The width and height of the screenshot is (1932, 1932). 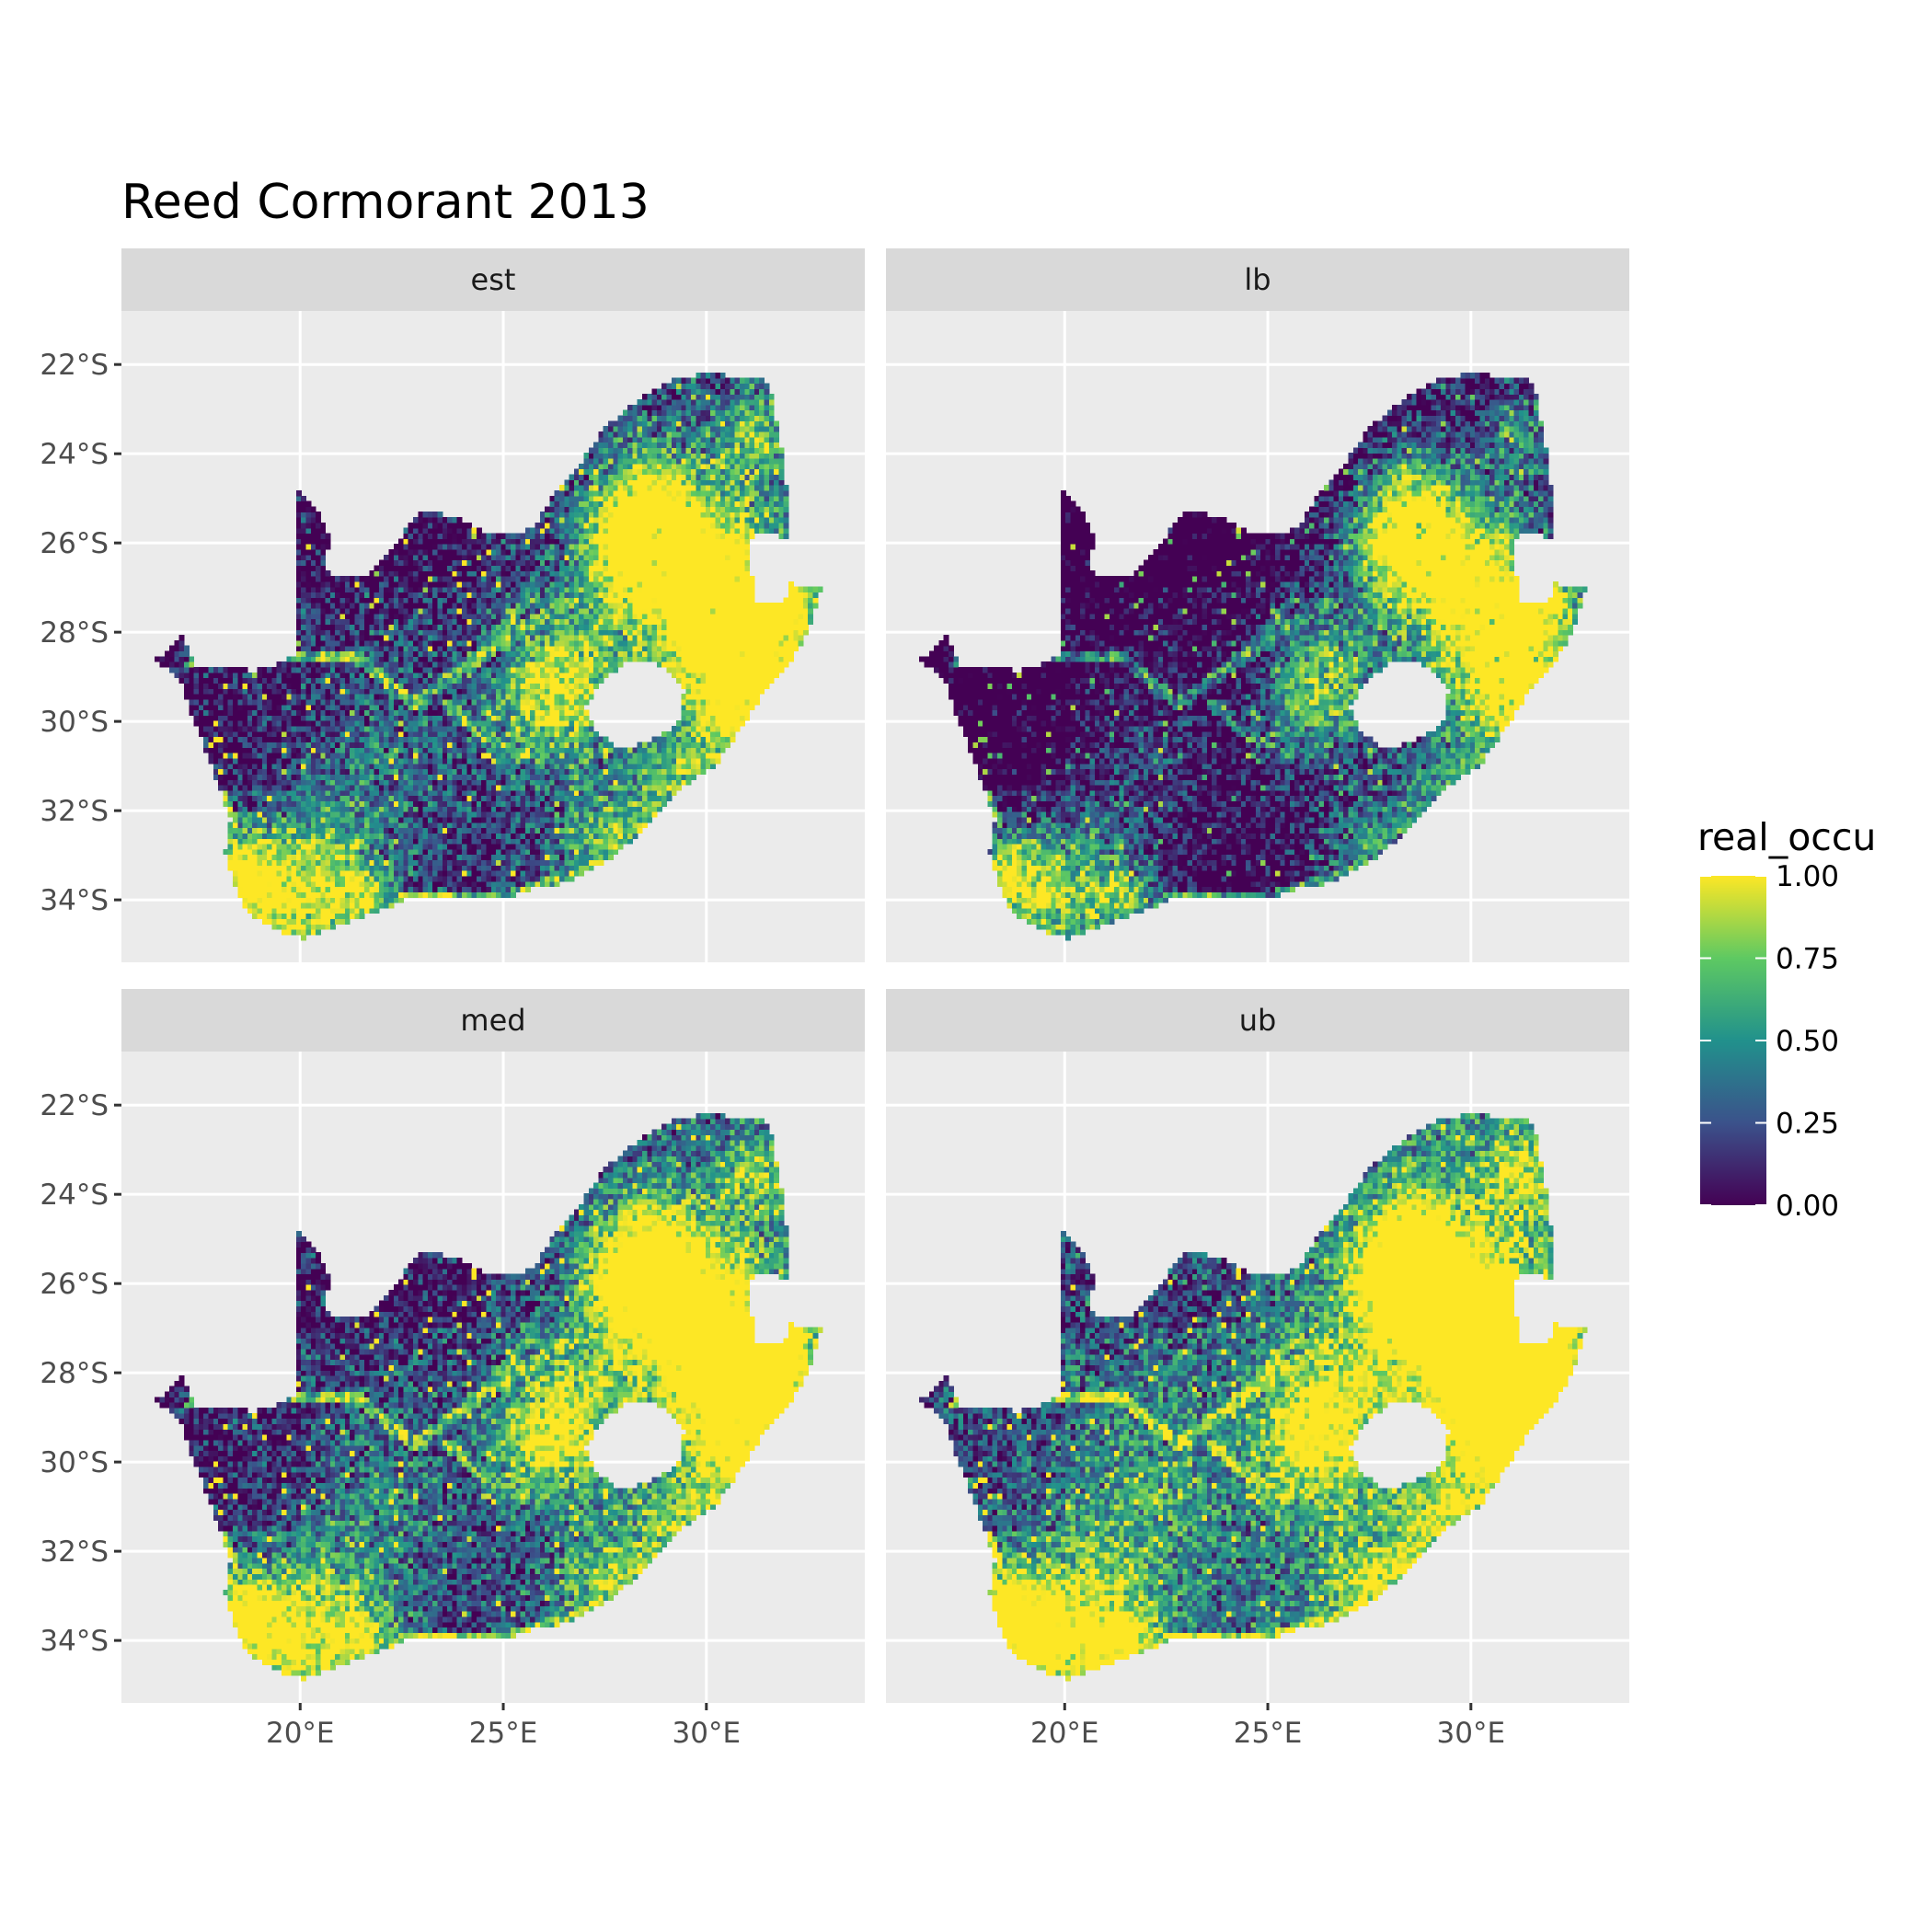 I want to click on legend: real_occu 1.00 0.75 0.50 0.25 0.00, so click(x=1786, y=1019).